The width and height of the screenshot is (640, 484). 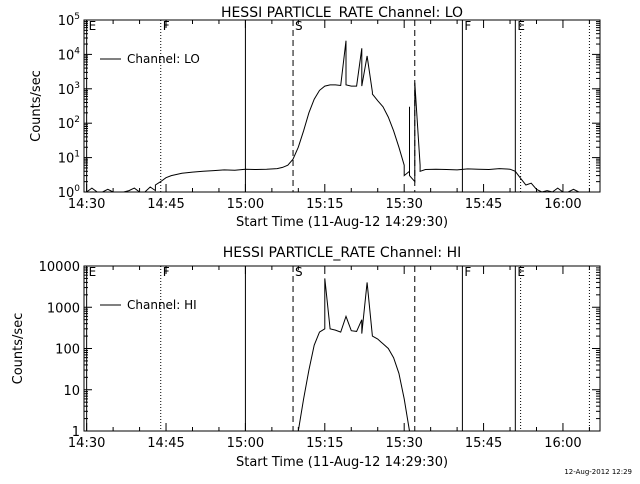 What do you see at coordinates (163, 59) in the screenshot?
I see `legend-label: Channel: LO` at bounding box center [163, 59].